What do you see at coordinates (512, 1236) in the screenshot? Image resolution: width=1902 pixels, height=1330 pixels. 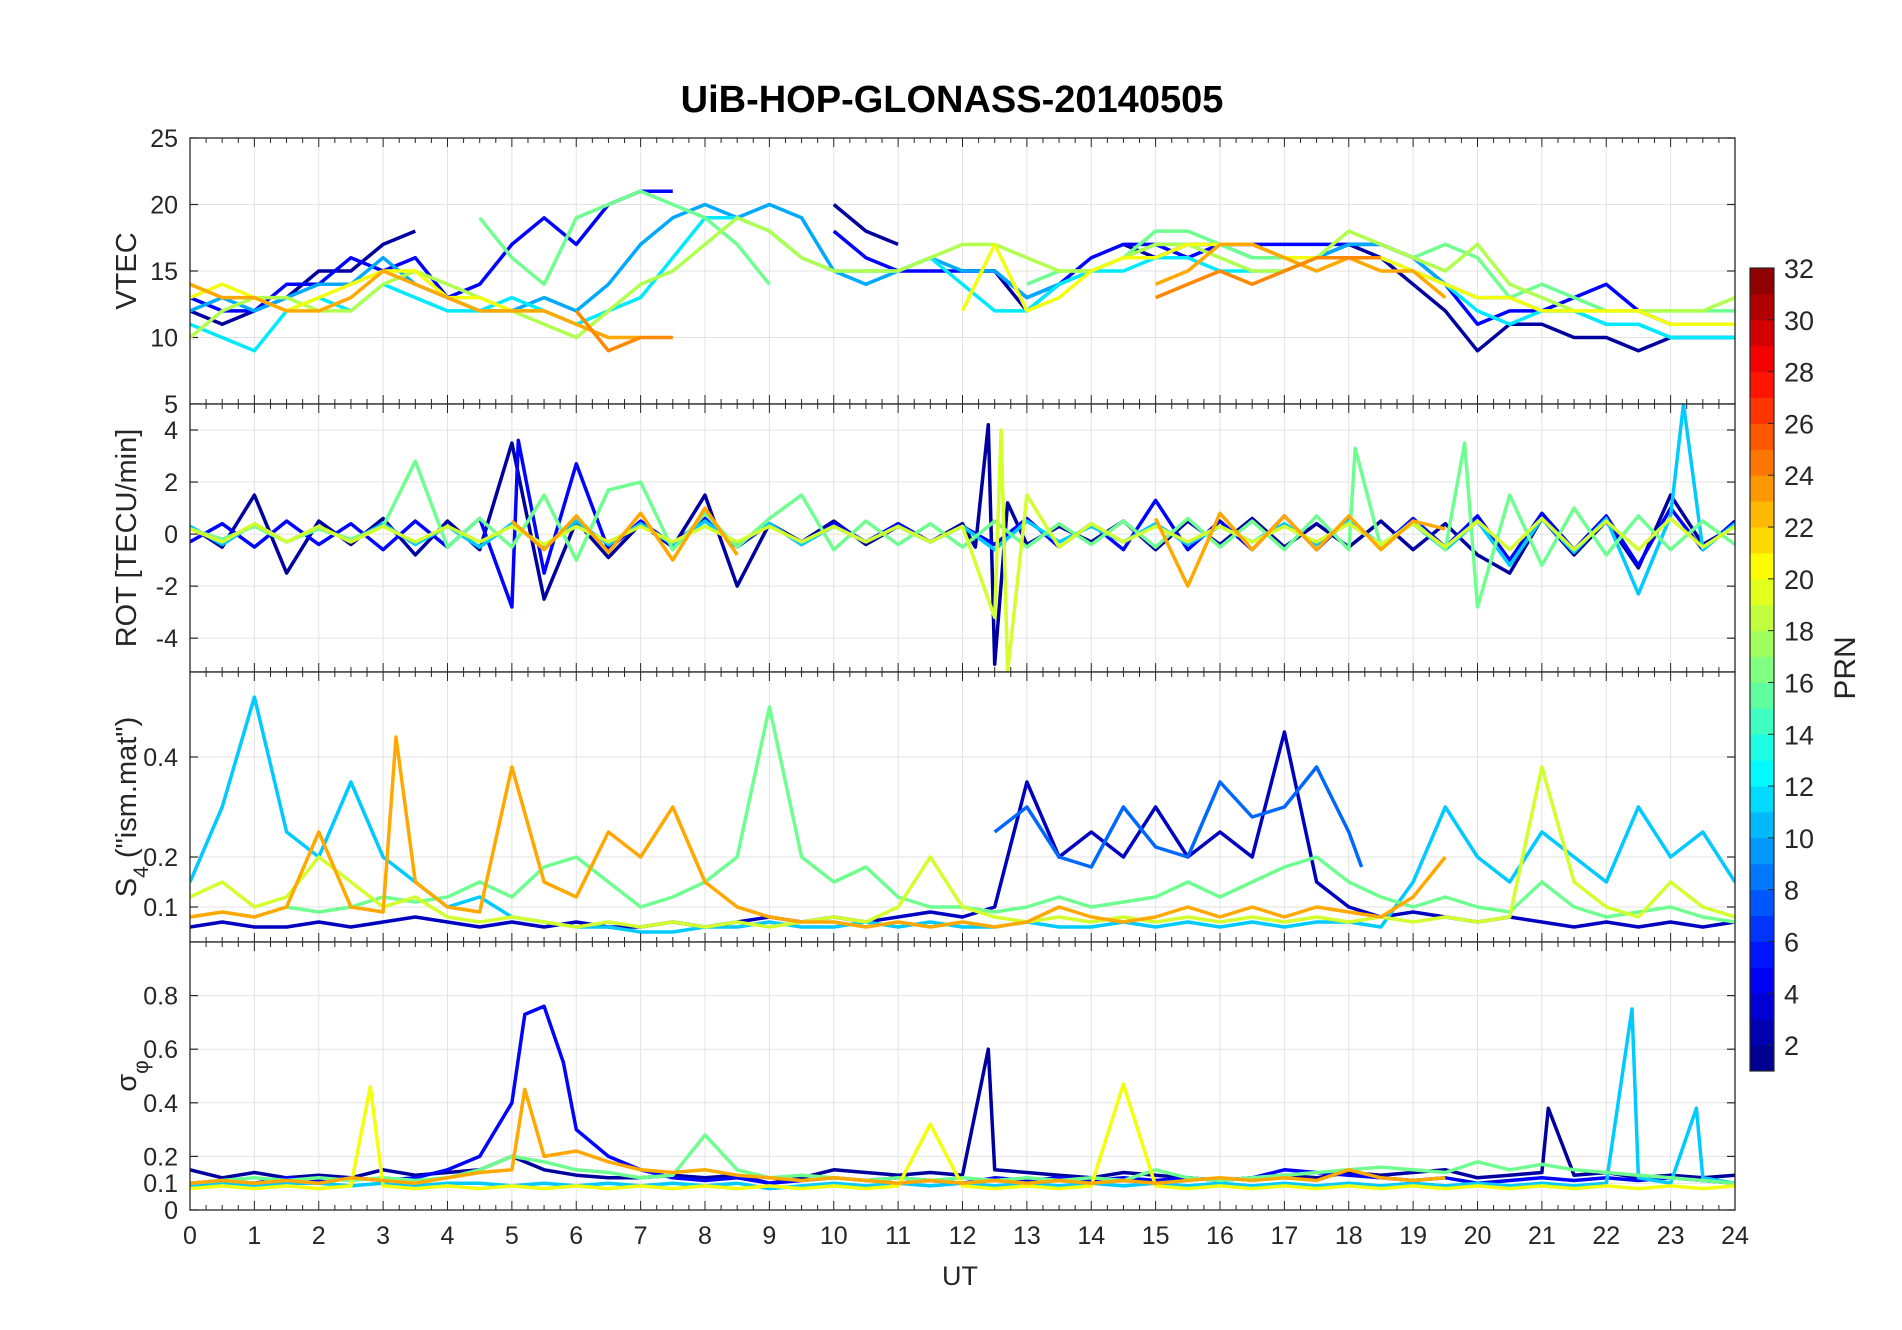 I see `x-tick-label: 5` at bounding box center [512, 1236].